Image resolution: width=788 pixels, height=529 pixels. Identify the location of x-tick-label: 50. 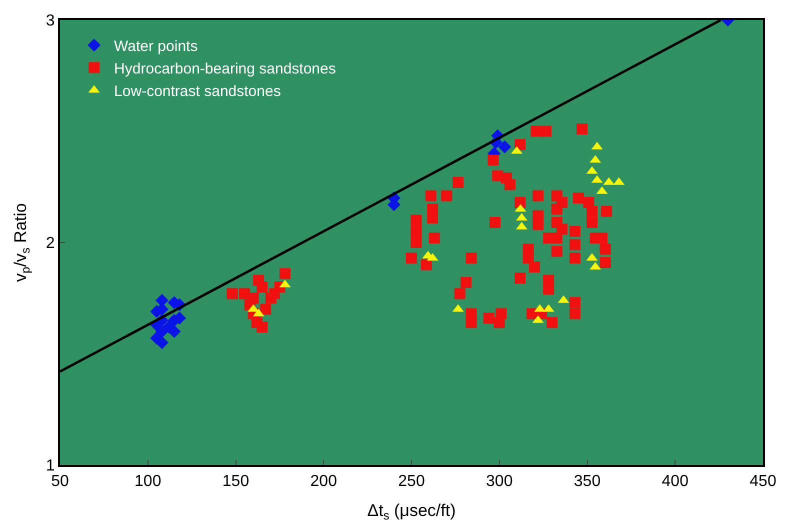
(60, 481).